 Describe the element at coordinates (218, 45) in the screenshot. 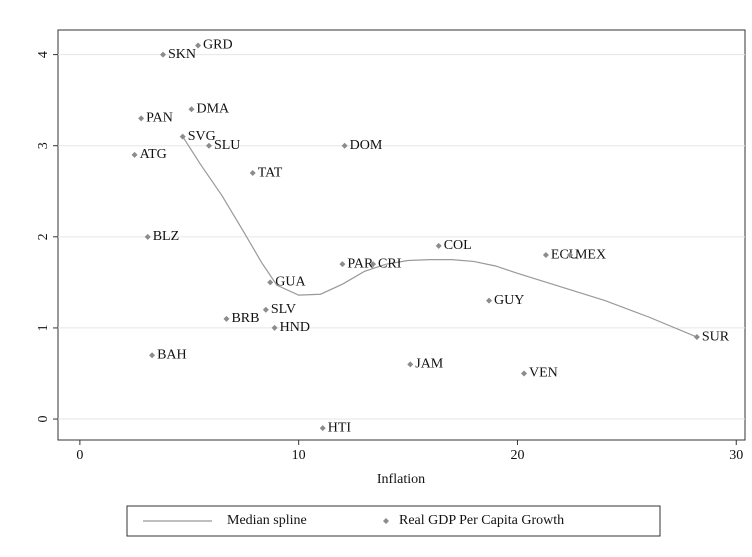

I see `point-label: GRD` at that location.